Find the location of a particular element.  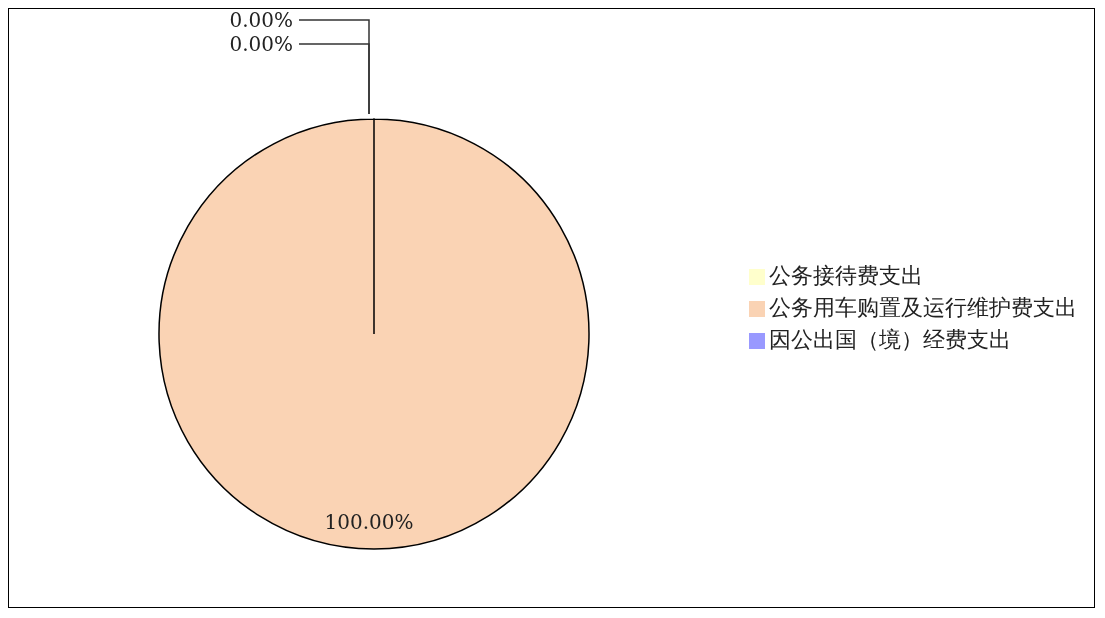

data-label: 100.00% is located at coordinates (369, 522).